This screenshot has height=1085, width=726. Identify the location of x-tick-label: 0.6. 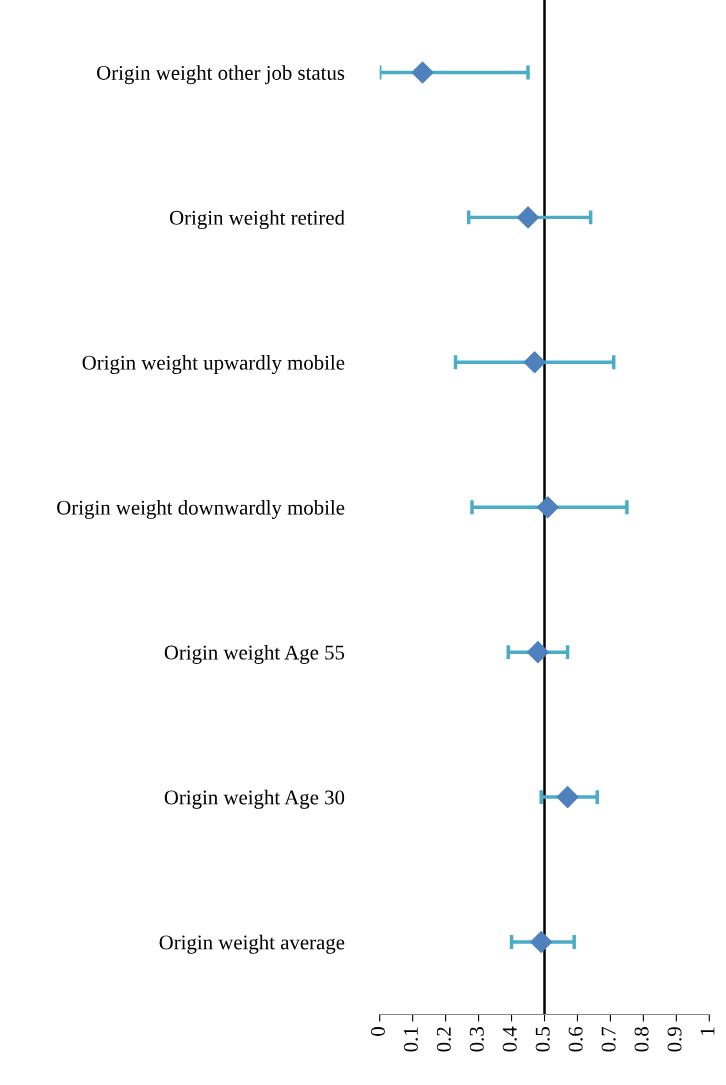
(575, 1039).